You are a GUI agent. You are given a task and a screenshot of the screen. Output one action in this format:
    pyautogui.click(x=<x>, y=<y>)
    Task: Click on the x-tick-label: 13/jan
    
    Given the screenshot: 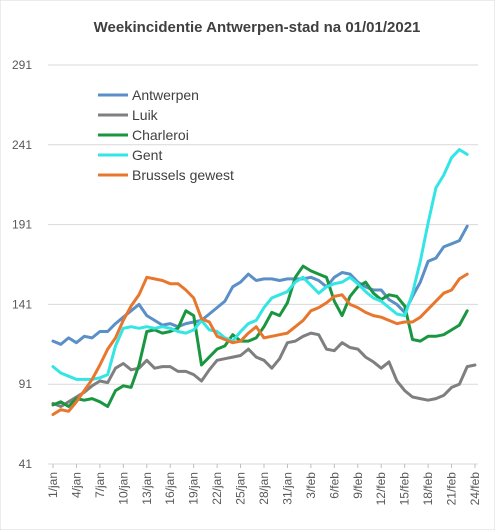 What is the action you would take?
    pyautogui.click(x=147, y=488)
    